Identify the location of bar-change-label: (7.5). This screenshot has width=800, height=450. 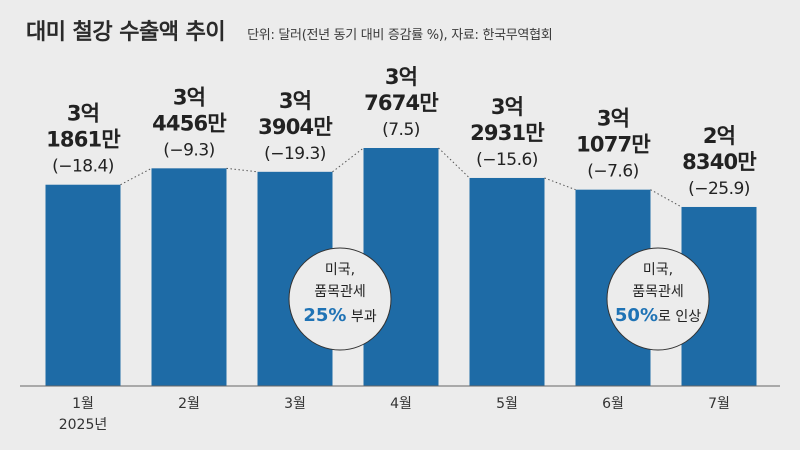
(401, 130).